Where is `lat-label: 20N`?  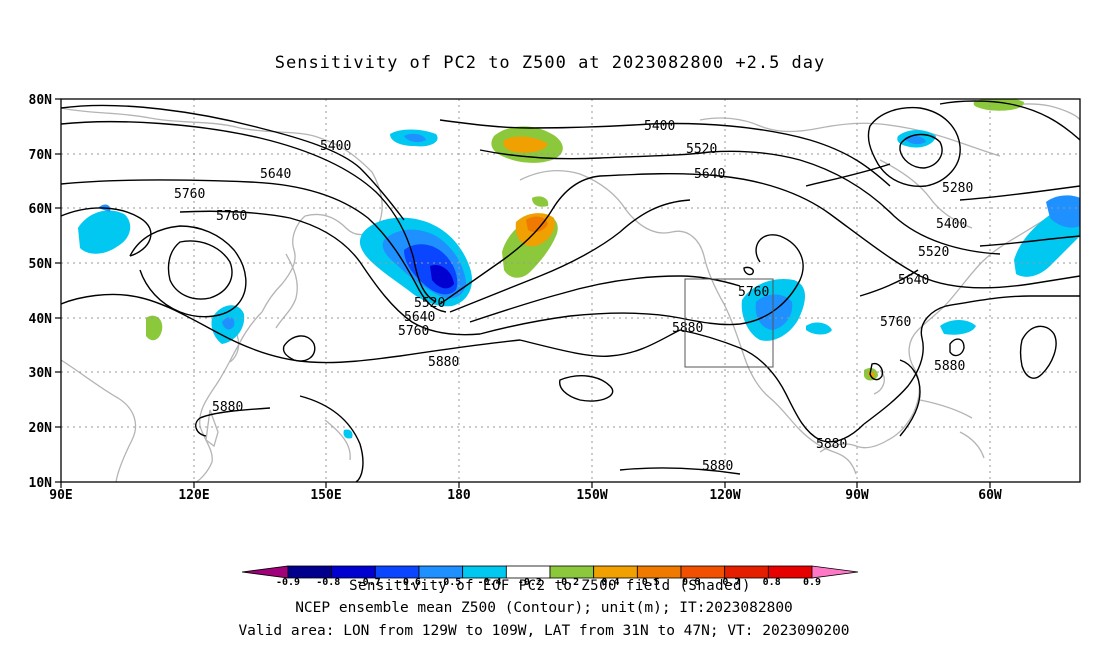
lat-label: 20N is located at coordinates (41, 428).